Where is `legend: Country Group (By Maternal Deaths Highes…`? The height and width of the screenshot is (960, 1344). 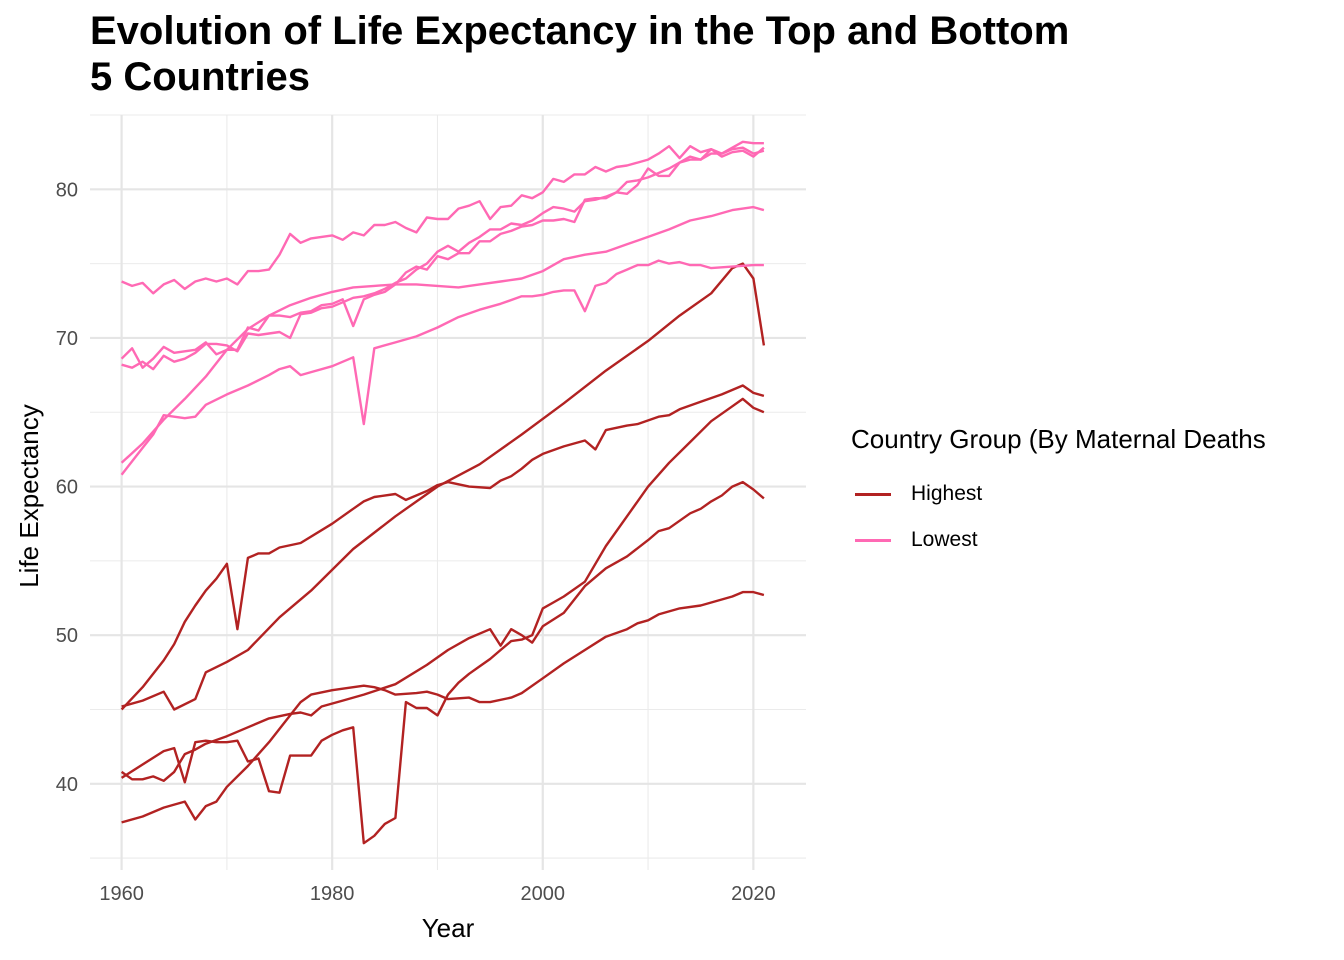 legend: Country Group (By Maternal Deaths Highes… is located at coordinates (1058, 487).